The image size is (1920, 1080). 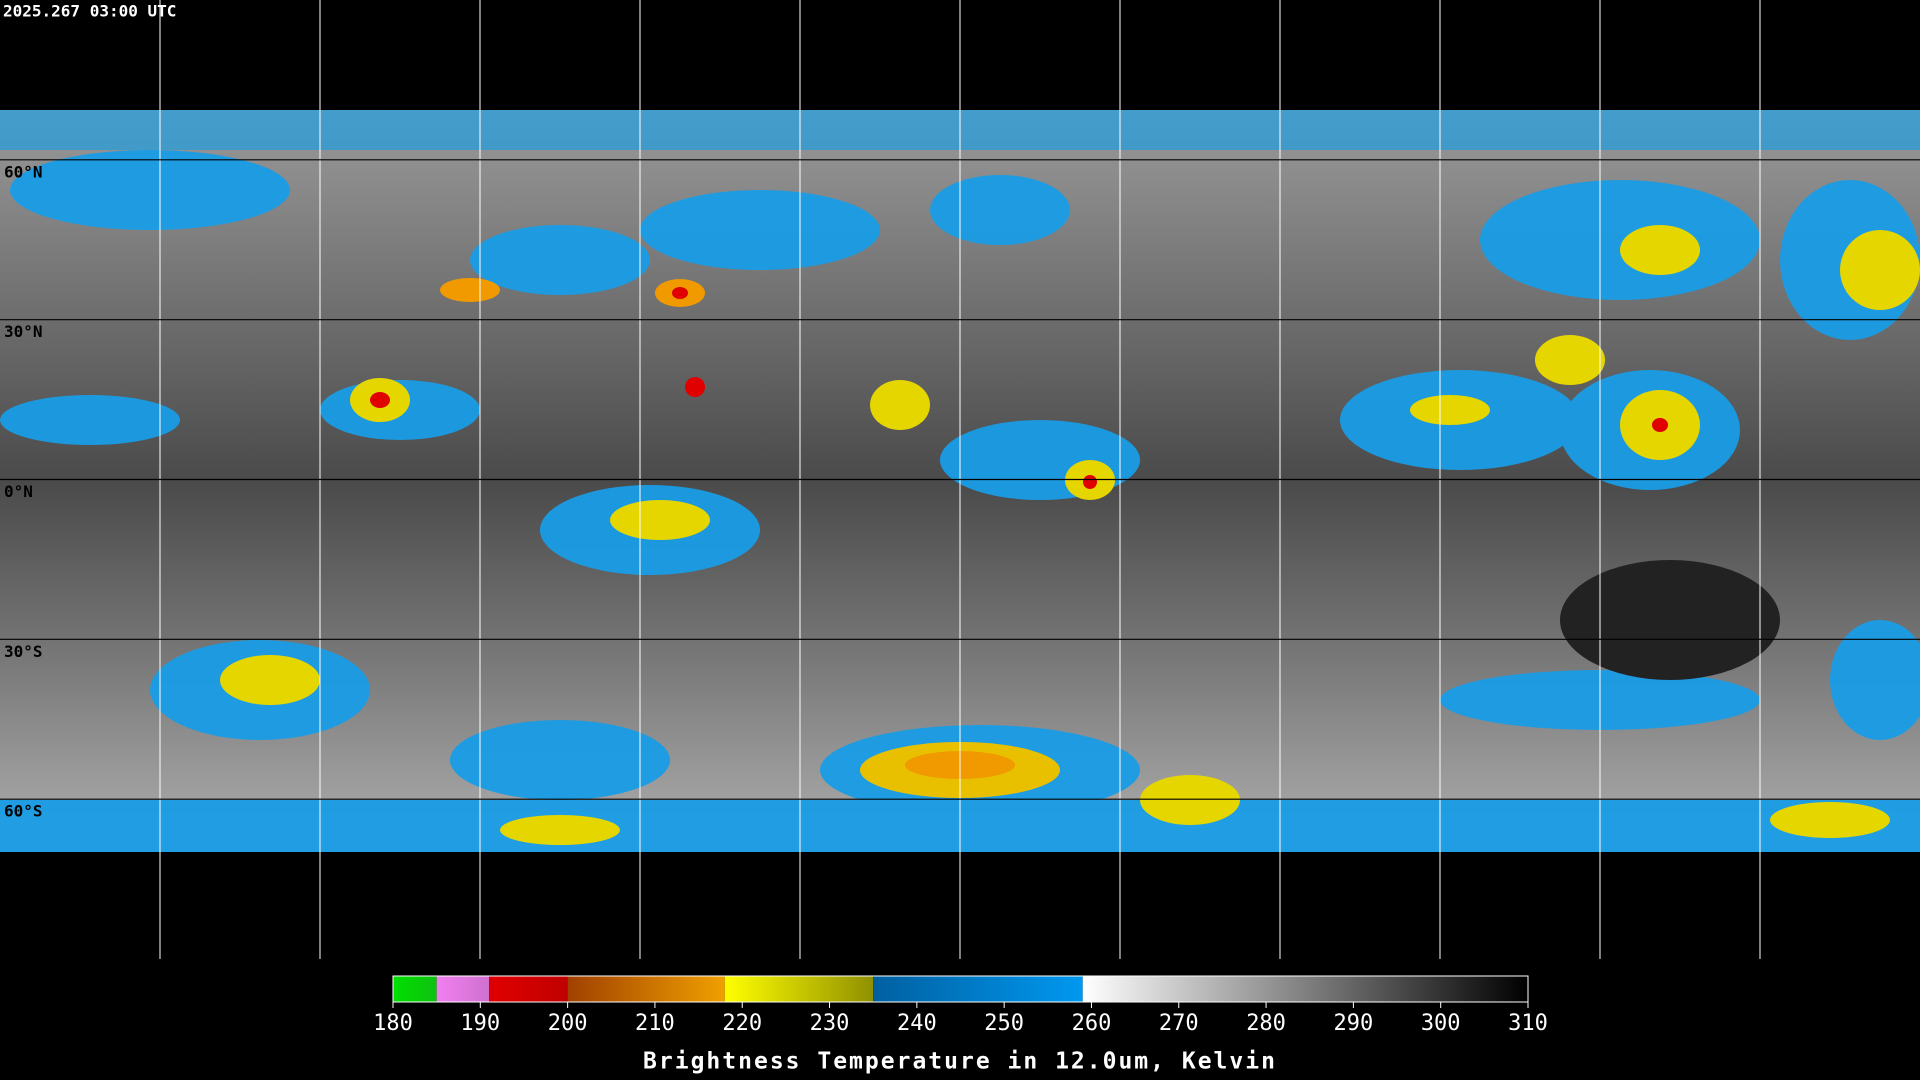 What do you see at coordinates (1004, 1023) in the screenshot?
I see `colorbar-tick-label: 250` at bounding box center [1004, 1023].